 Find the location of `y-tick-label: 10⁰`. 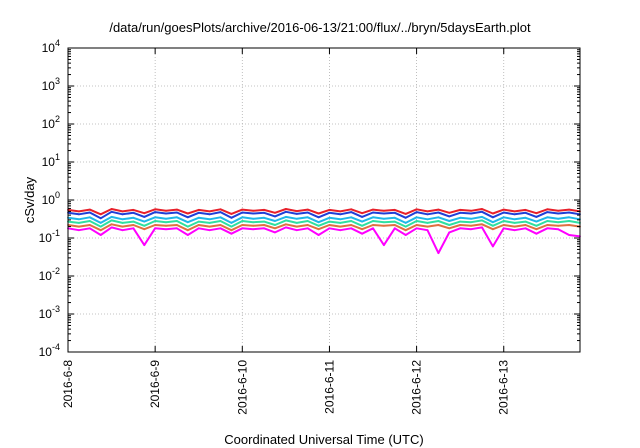

y-tick-label: 10⁰ is located at coordinates (51, 198).